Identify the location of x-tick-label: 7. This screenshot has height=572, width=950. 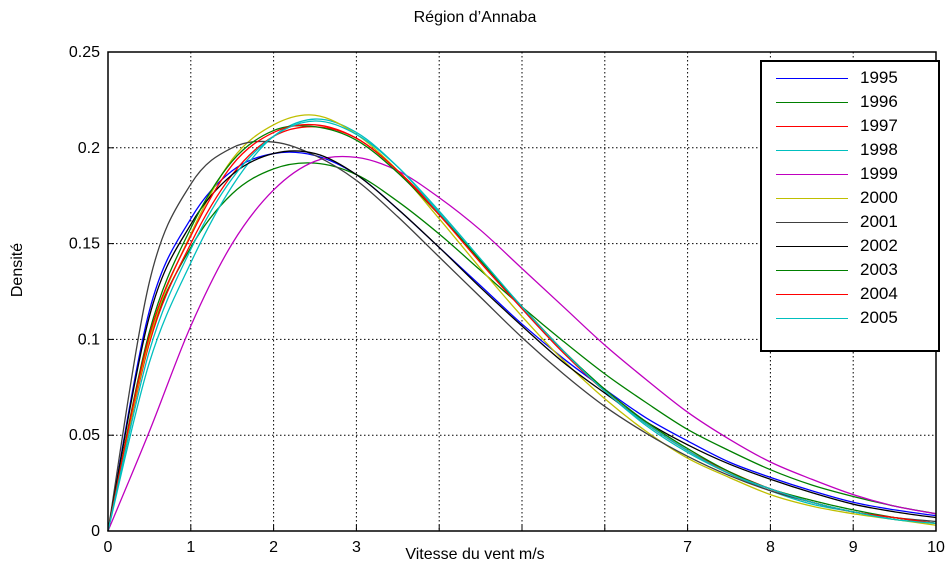
(687, 547).